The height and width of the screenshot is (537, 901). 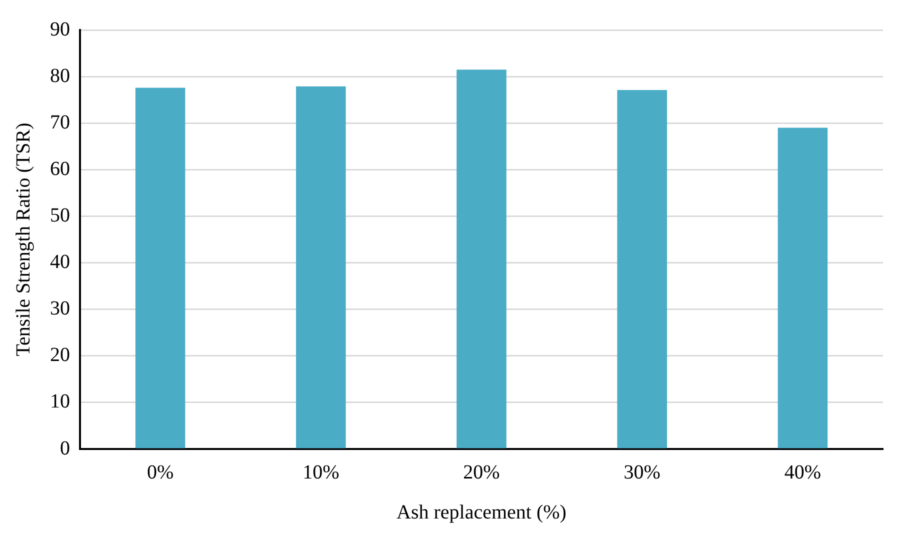 What do you see at coordinates (65, 448) in the screenshot?
I see `y-tick-label: 0` at bounding box center [65, 448].